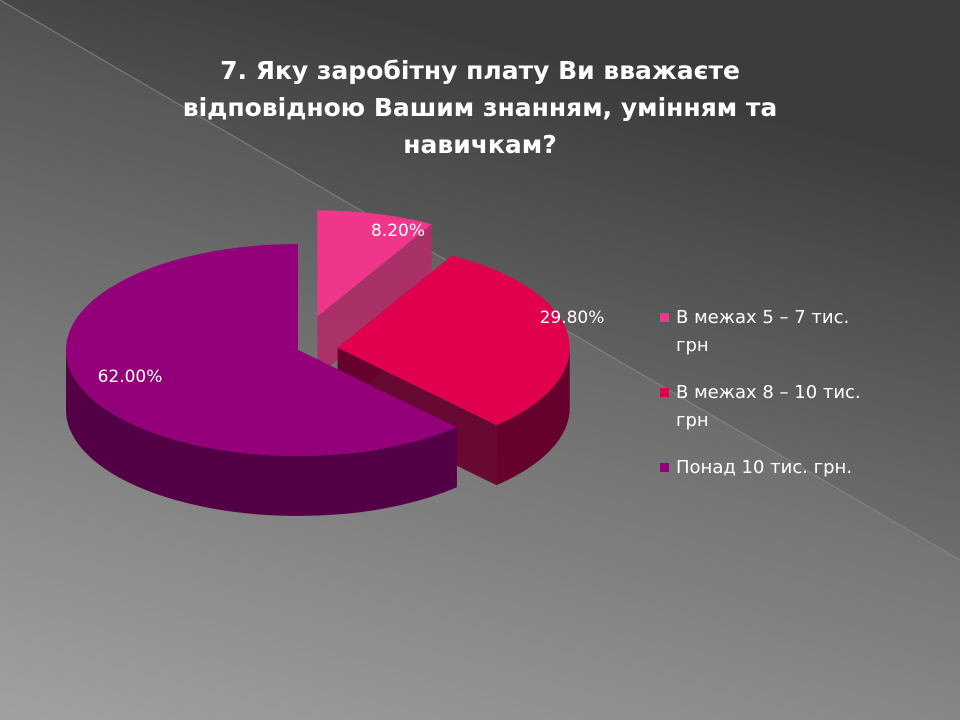  Describe the element at coordinates (790, 332) in the screenshot. I see `legend-item: В межах 5 – 7 тис. грн` at that location.